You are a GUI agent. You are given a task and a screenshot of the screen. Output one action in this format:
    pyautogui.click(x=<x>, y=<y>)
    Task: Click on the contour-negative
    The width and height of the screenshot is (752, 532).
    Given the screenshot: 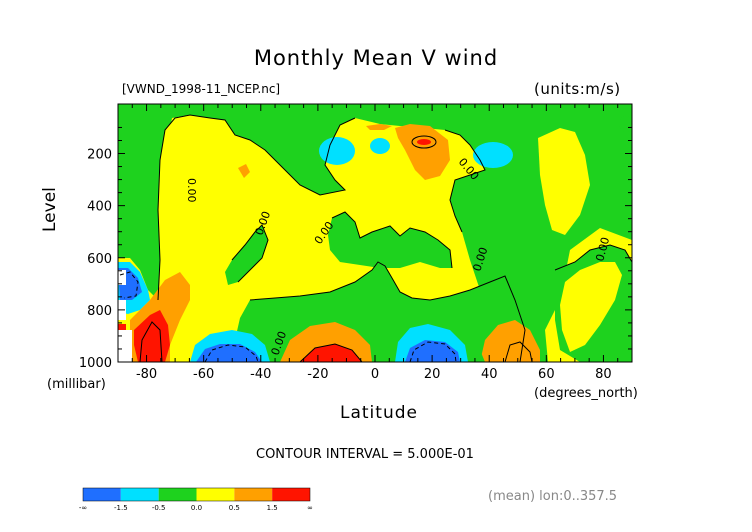 What is the action you would take?
    pyautogui.click(x=288, y=316)
    